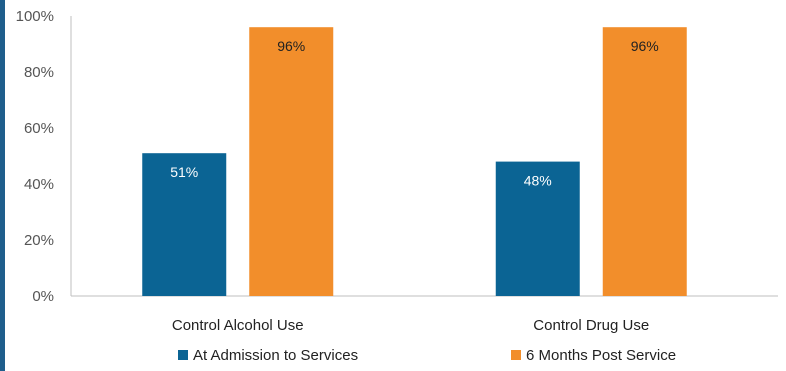 The width and height of the screenshot is (786, 371). What do you see at coordinates (184, 172) in the screenshot?
I see `data-label: 51%` at bounding box center [184, 172].